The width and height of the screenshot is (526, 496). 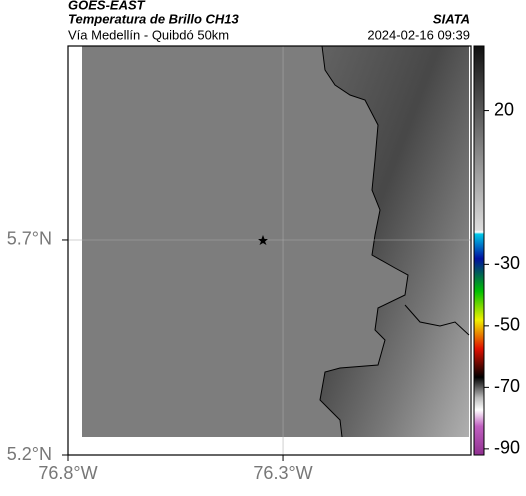 What do you see at coordinates (67, 473) in the screenshot?
I see `x-tick-label: 76.8°W` at bounding box center [67, 473].